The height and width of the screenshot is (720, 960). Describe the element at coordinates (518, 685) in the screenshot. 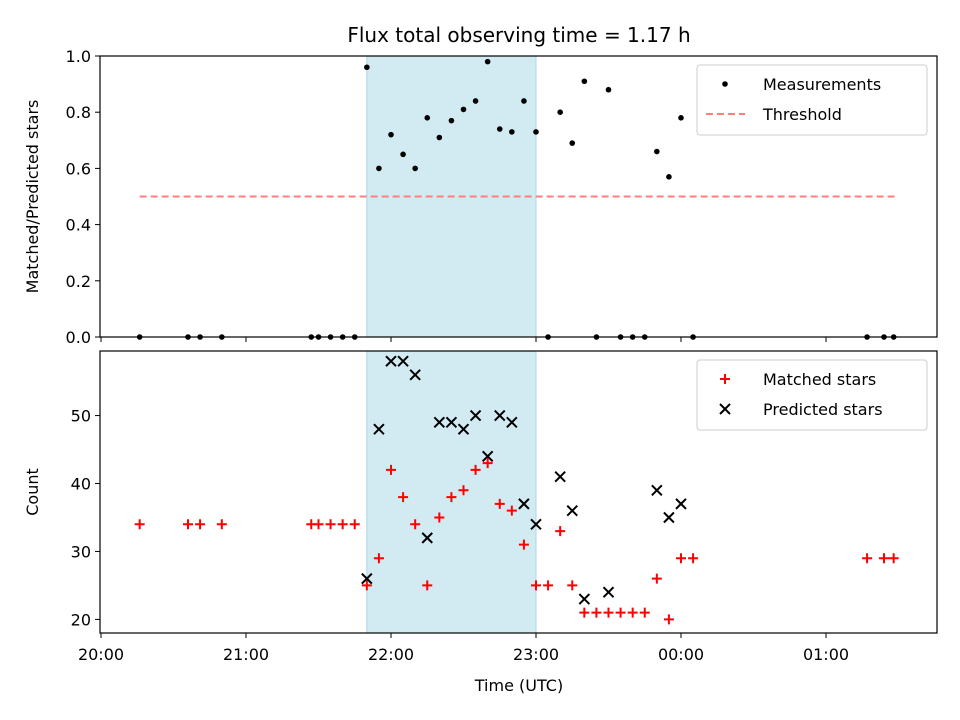

I see `x-axis-label: Time (UTC)` at that location.